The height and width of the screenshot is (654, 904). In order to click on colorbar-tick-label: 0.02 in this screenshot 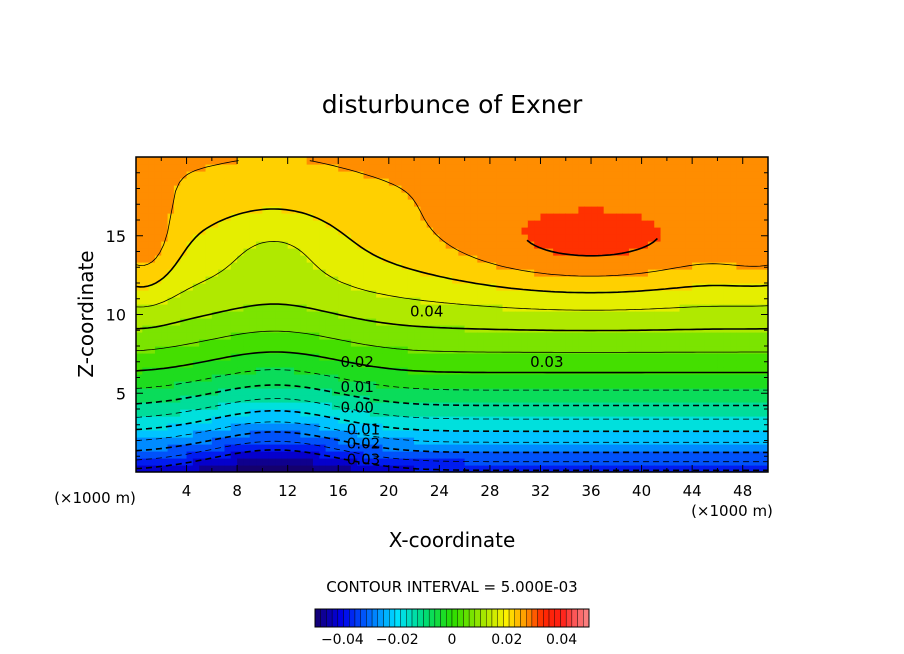, I will do `click(506, 640)`.